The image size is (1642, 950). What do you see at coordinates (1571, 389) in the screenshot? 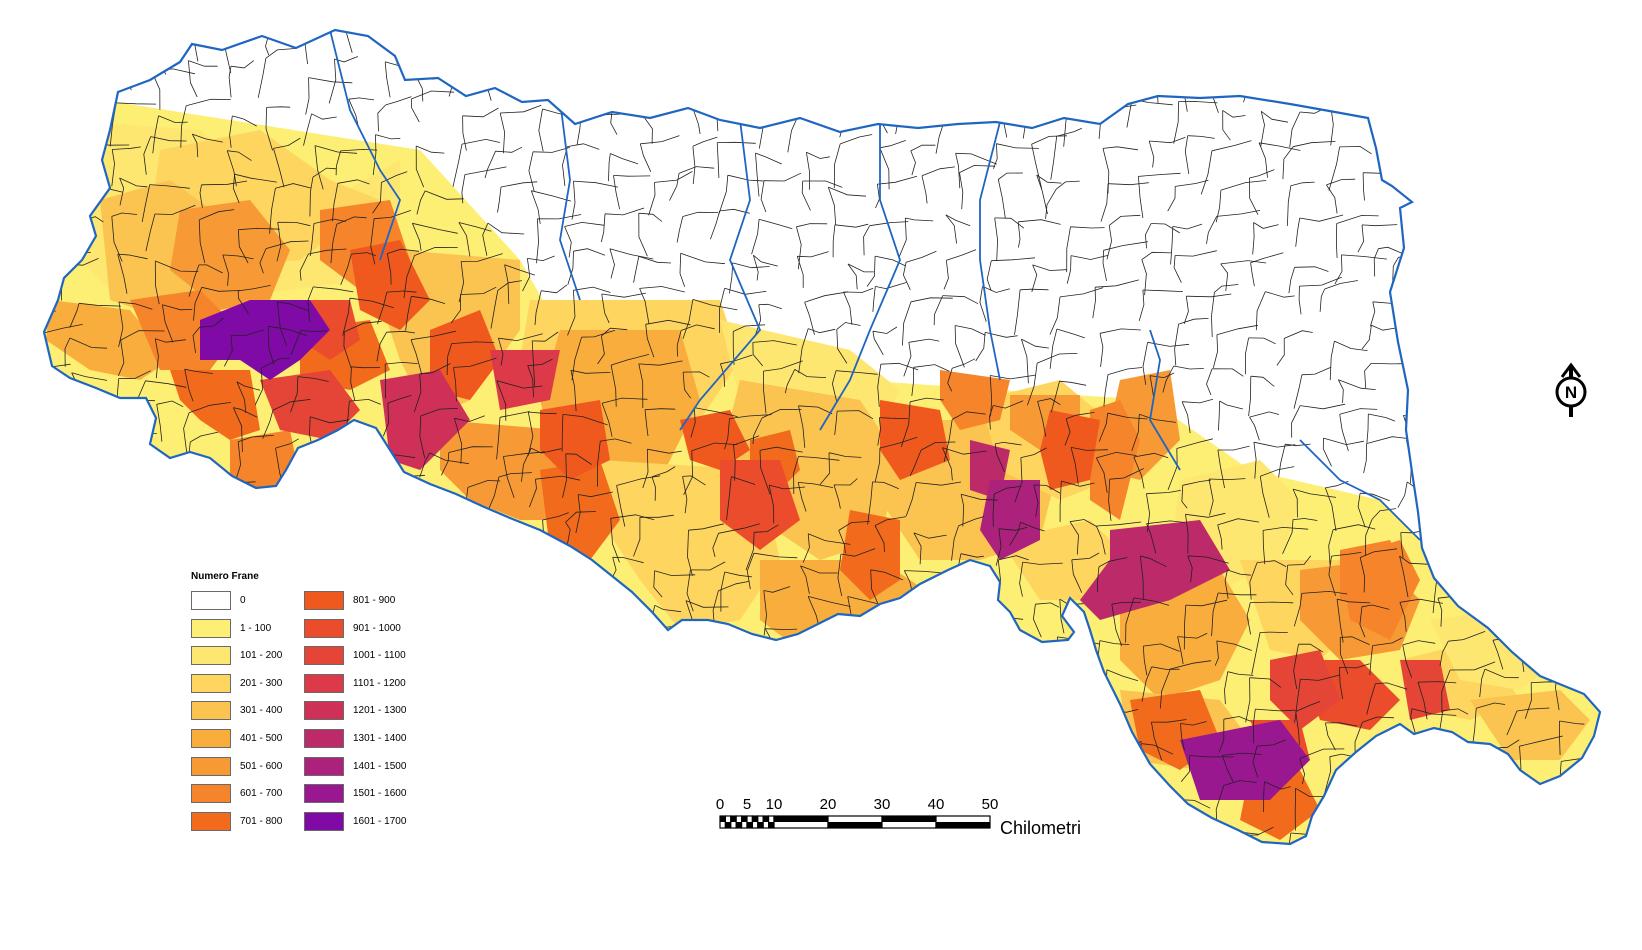
I see `north-arrow-icon: N` at bounding box center [1571, 389].